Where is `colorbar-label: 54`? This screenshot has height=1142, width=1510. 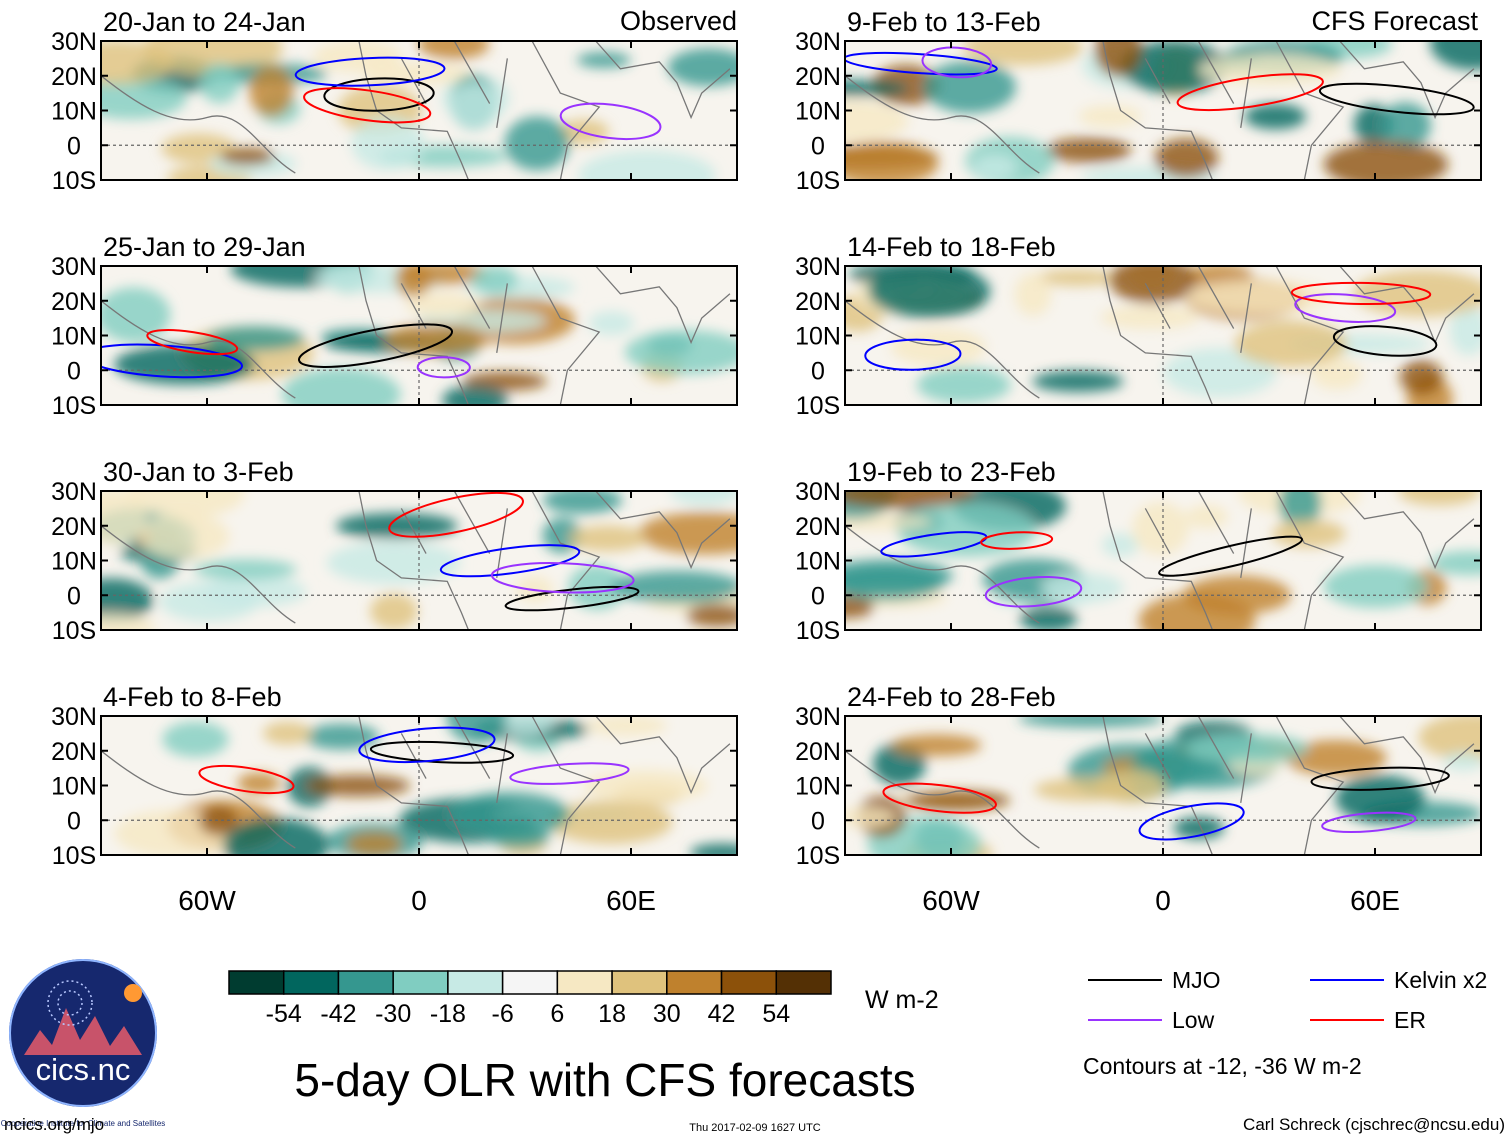 colorbar-label: 54 is located at coordinates (776, 1014).